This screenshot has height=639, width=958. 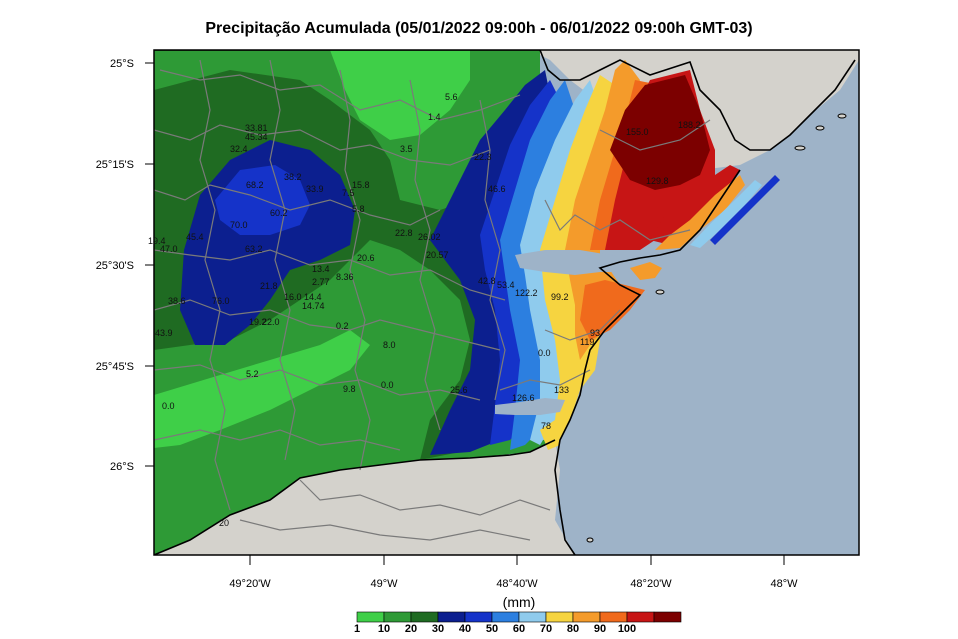 I want to click on coastline-south, so click(x=647, y=362).